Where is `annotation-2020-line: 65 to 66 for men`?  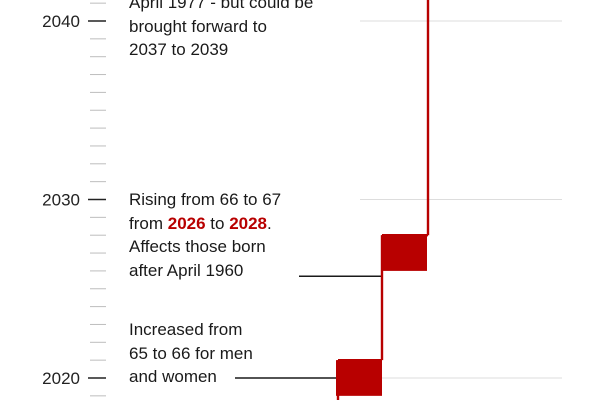 annotation-2020-line: 65 to 66 for men is located at coordinates (191, 353).